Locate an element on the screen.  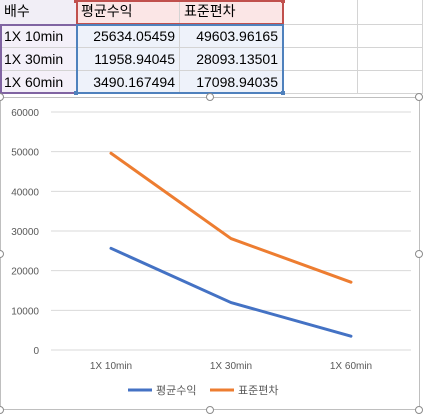
mean-value-cell: 3490.167494 is located at coordinates (128, 82).